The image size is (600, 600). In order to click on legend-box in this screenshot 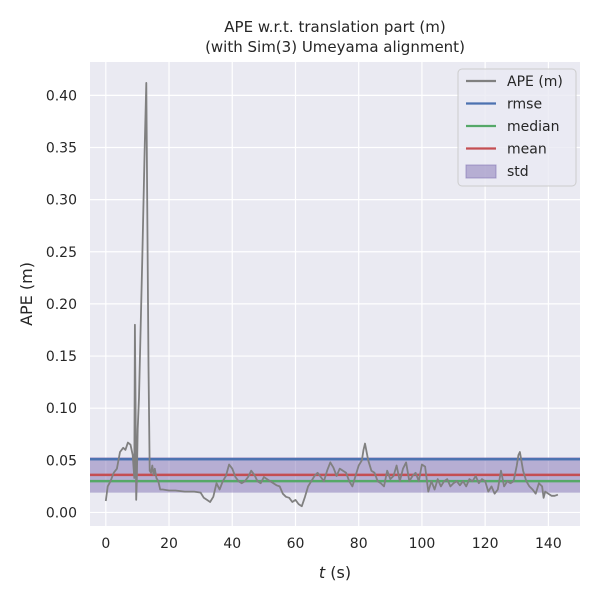, I will do `click(517, 127)`.